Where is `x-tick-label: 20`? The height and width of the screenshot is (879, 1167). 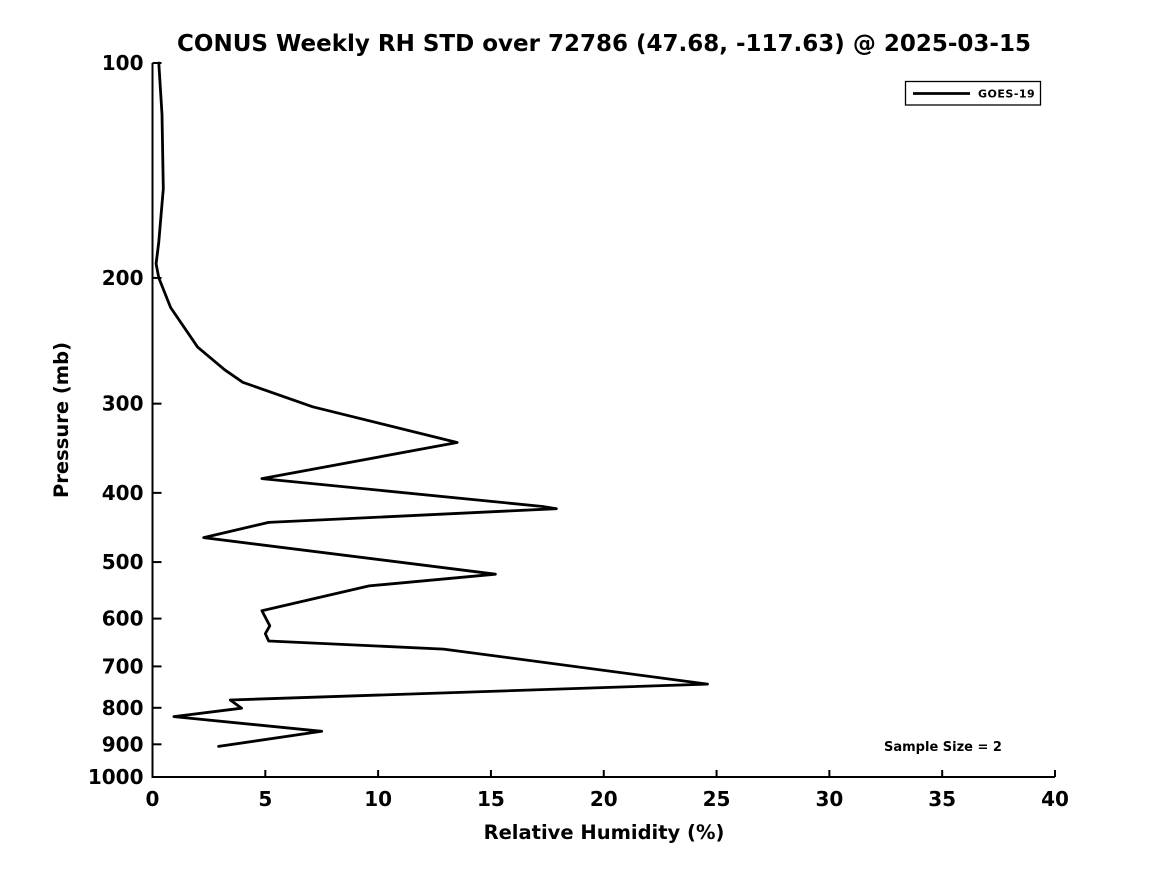
x-tick-label: 20 is located at coordinates (604, 799).